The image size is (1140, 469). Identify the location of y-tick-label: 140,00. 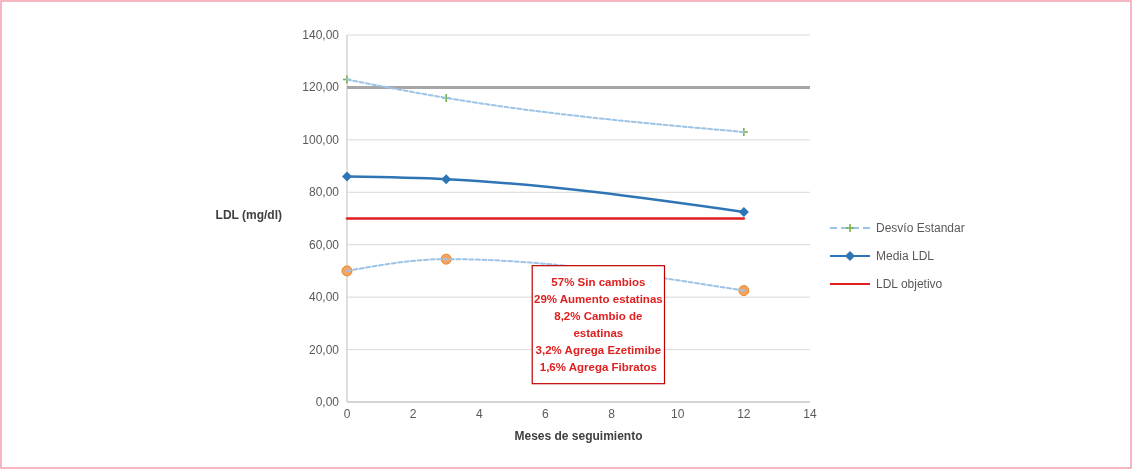
(321, 35).